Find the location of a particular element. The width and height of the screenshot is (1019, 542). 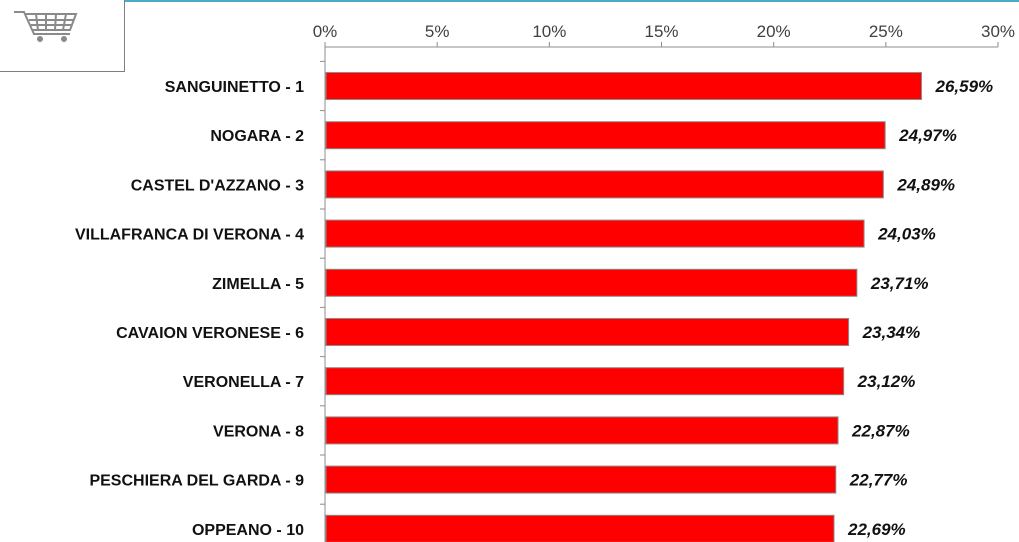

x-tick-label: 15% is located at coordinates (661, 31).